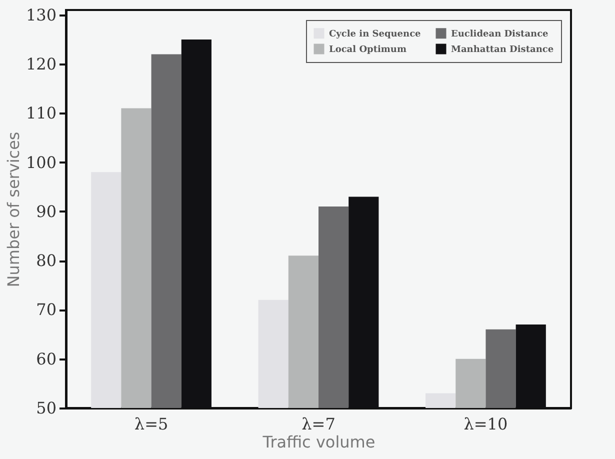 This screenshot has height=459, width=615. I want to click on y-tick-label: 100, so click(41, 162).